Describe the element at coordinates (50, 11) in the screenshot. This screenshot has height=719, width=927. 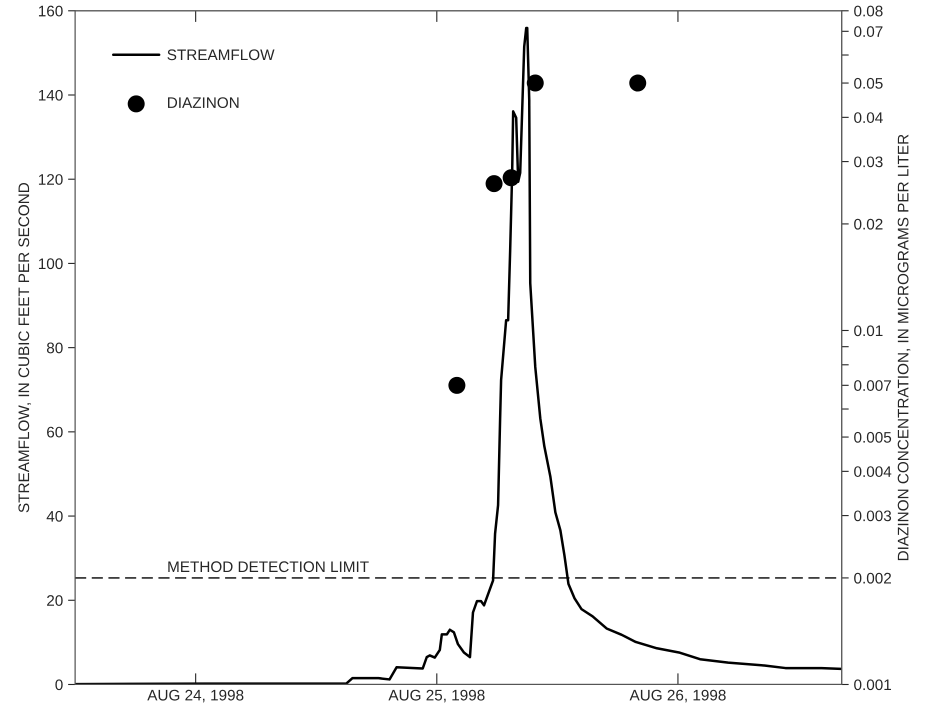
I see `y-tick-label: 160` at that location.